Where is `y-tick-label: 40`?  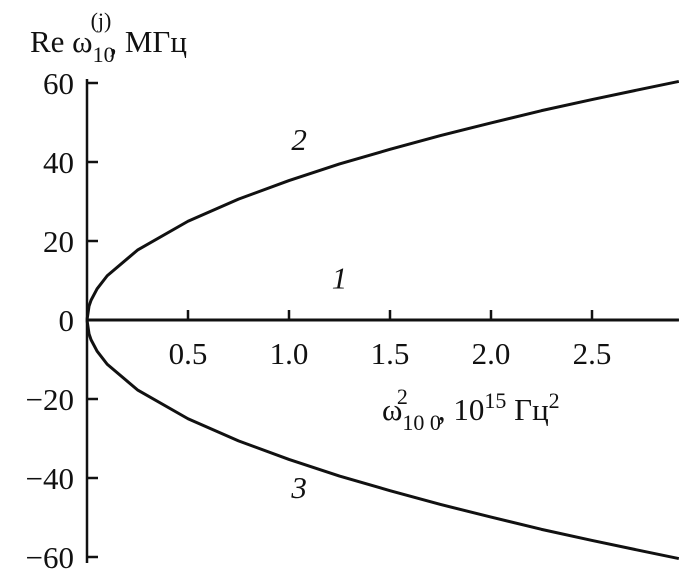 y-tick-label: 40 is located at coordinates (58, 162).